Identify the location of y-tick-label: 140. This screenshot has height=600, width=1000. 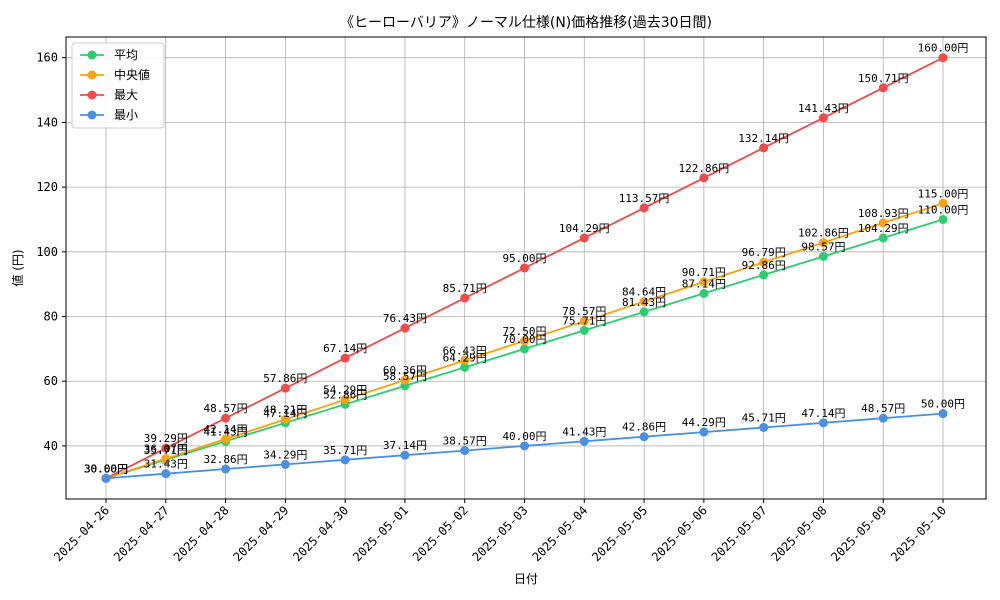
(47, 122).